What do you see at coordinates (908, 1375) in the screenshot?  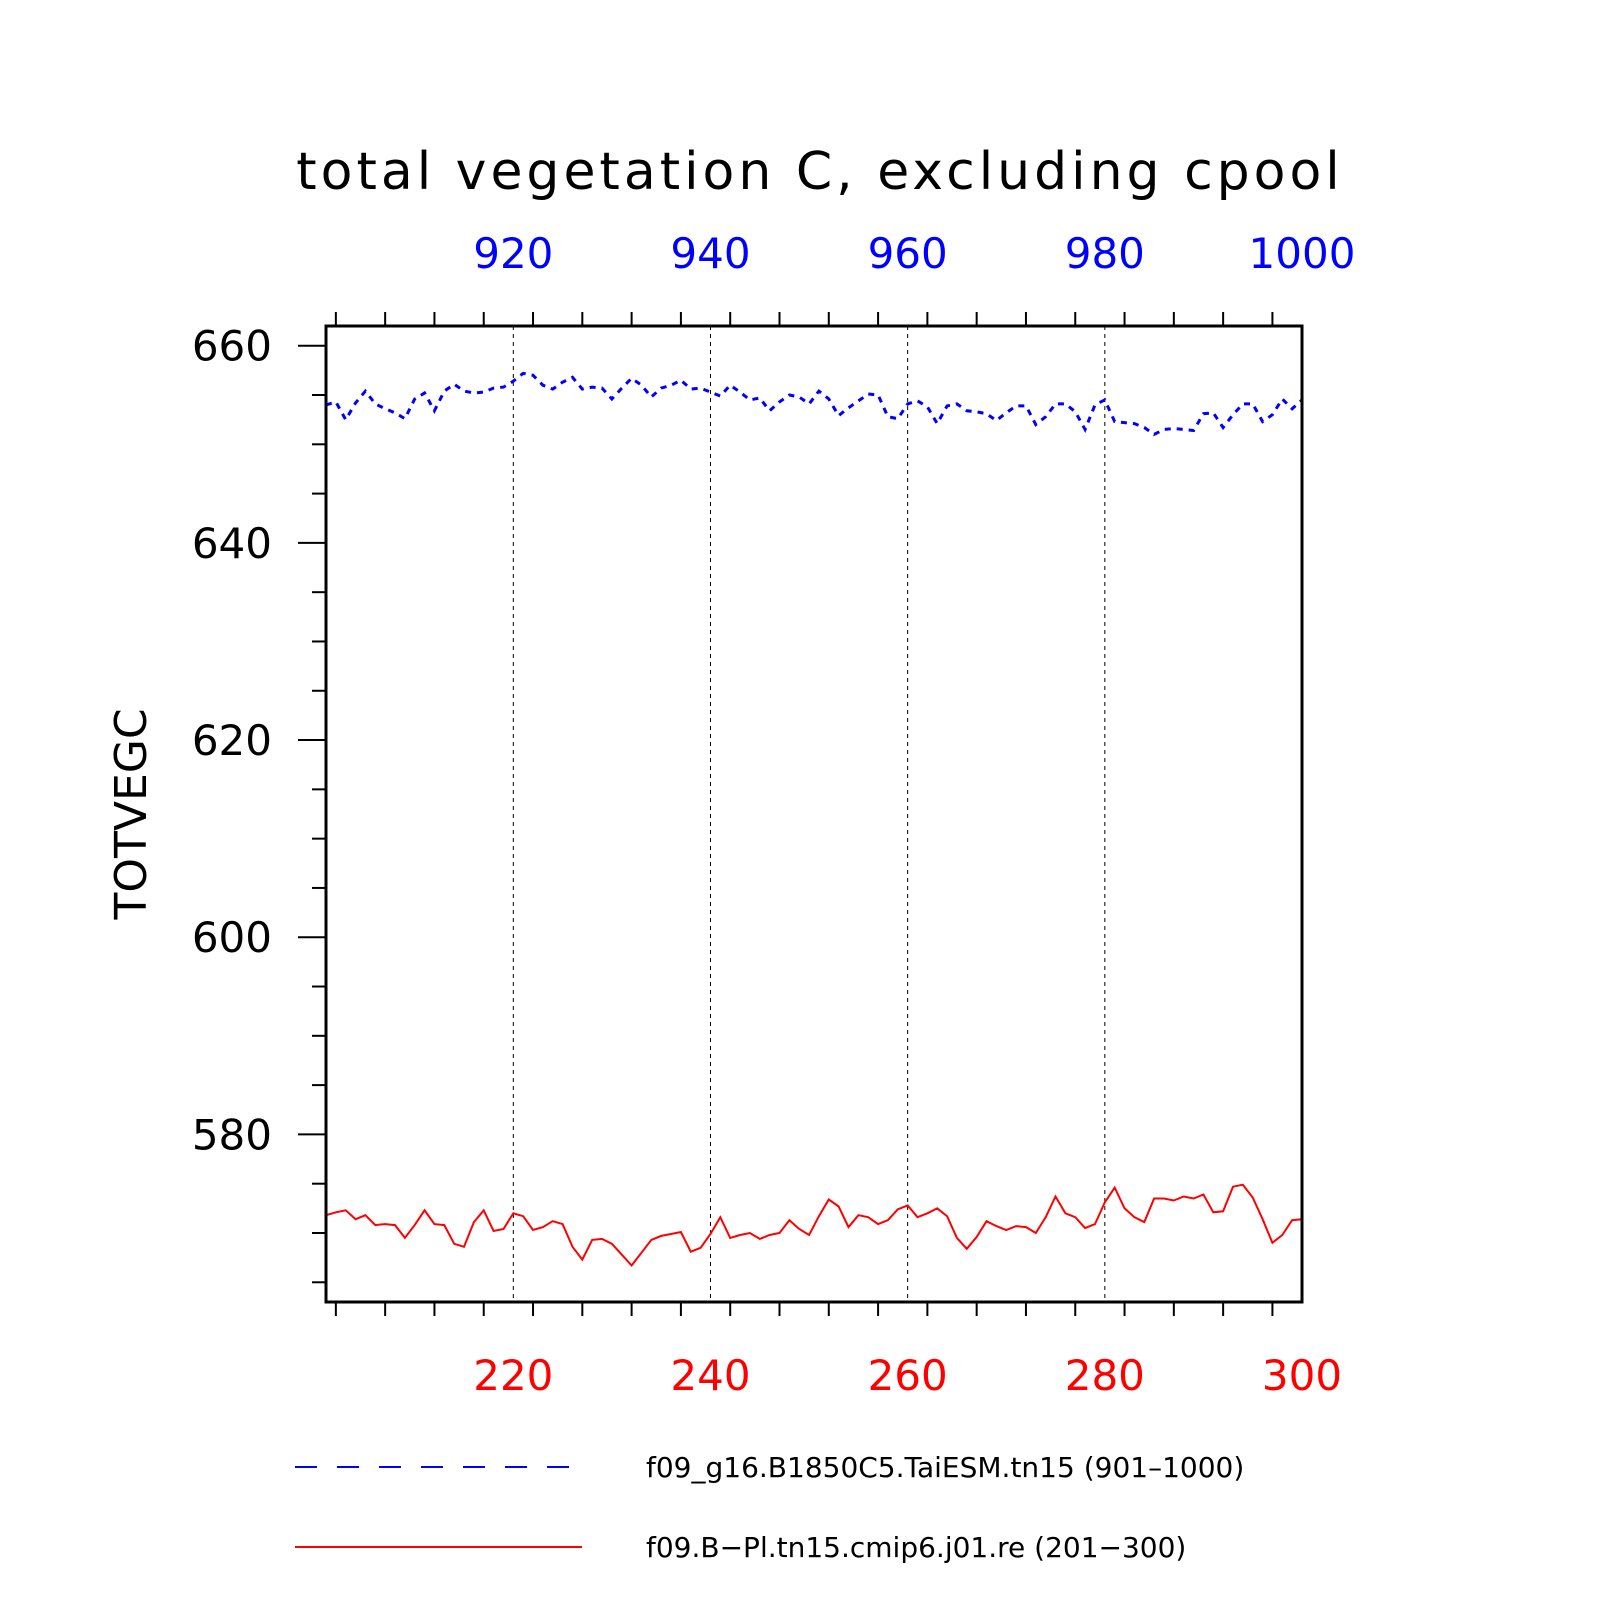 I see `x-bottom-tick-label: 260` at bounding box center [908, 1375].